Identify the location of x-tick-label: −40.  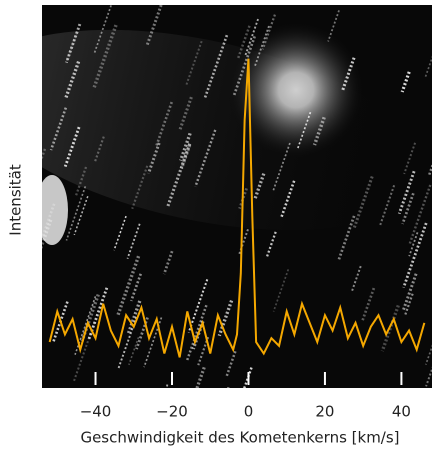
(96, 412).